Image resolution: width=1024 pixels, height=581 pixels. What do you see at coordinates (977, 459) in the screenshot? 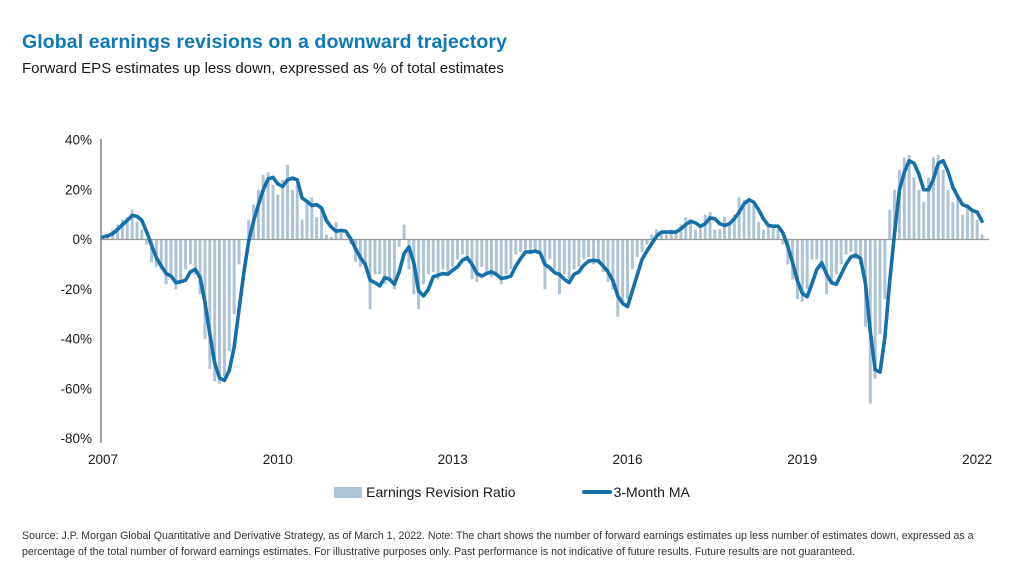
I see `x-tick-label: 2022` at bounding box center [977, 459].